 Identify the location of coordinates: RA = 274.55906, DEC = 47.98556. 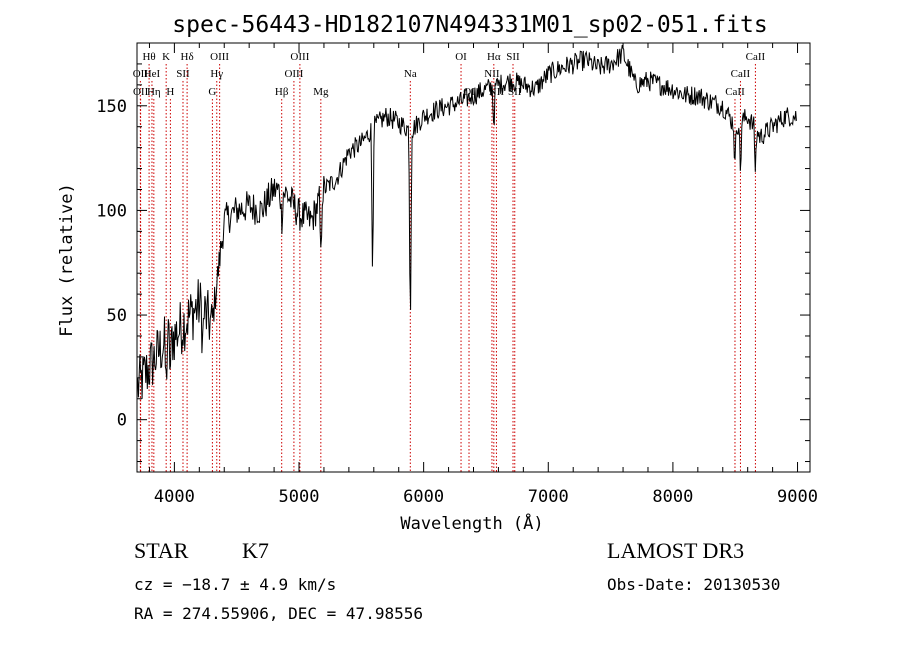
(278, 613).